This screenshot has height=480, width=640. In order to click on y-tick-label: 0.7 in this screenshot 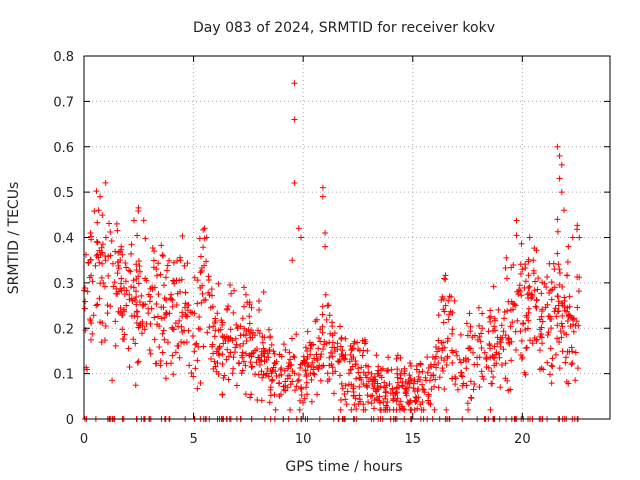, I will do `click(63, 102)`.